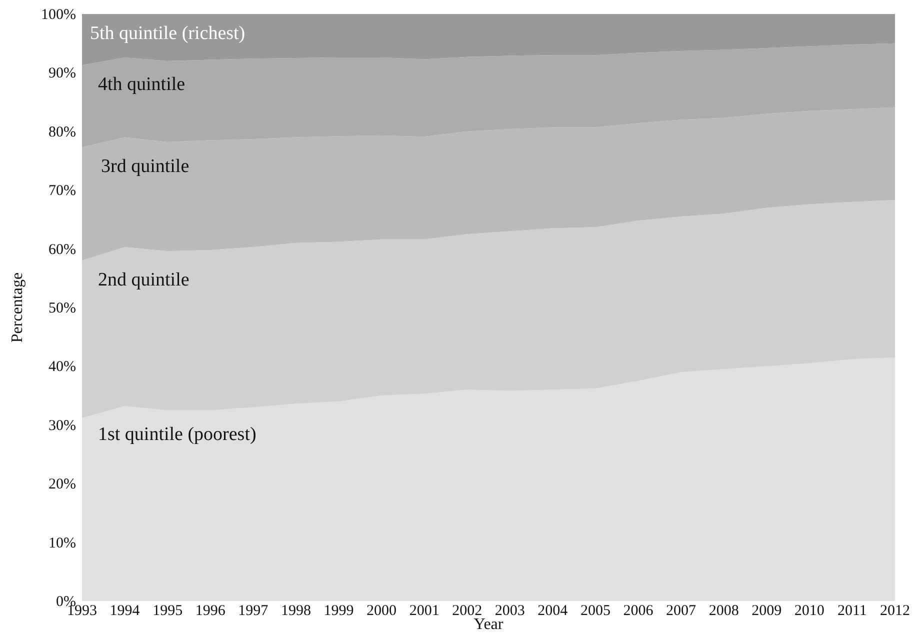 The height and width of the screenshot is (633, 918). Describe the element at coordinates (638, 611) in the screenshot. I see `x-tick-label: 2006` at that location.